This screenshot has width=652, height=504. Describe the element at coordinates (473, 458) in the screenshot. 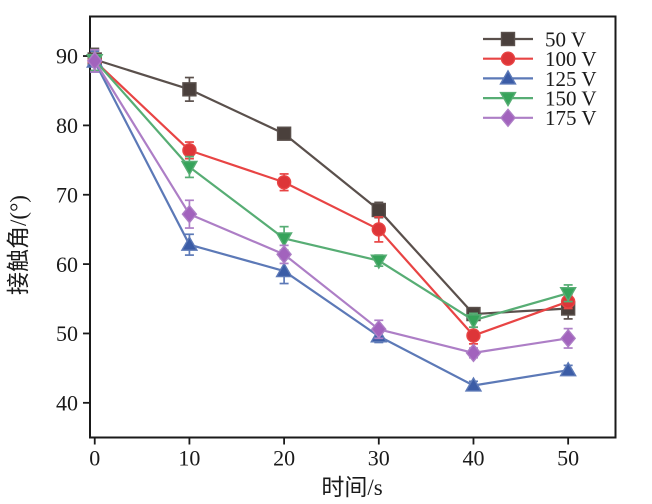

I see `x-tick-label: 40` at that location.